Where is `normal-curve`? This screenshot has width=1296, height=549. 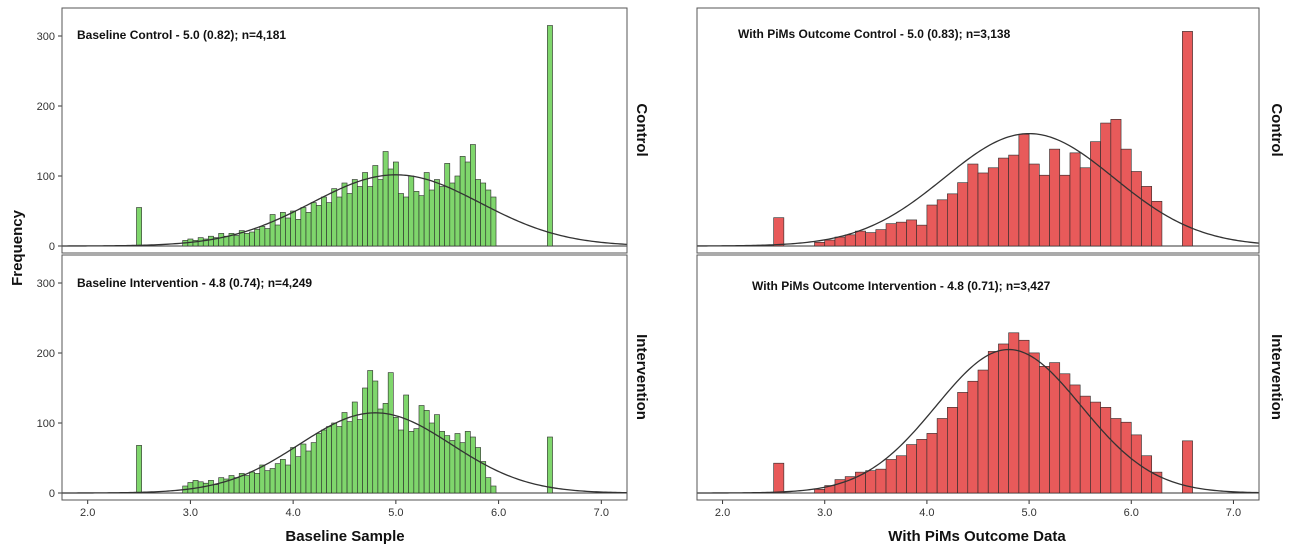
normal-curve is located at coordinates (345, 453).